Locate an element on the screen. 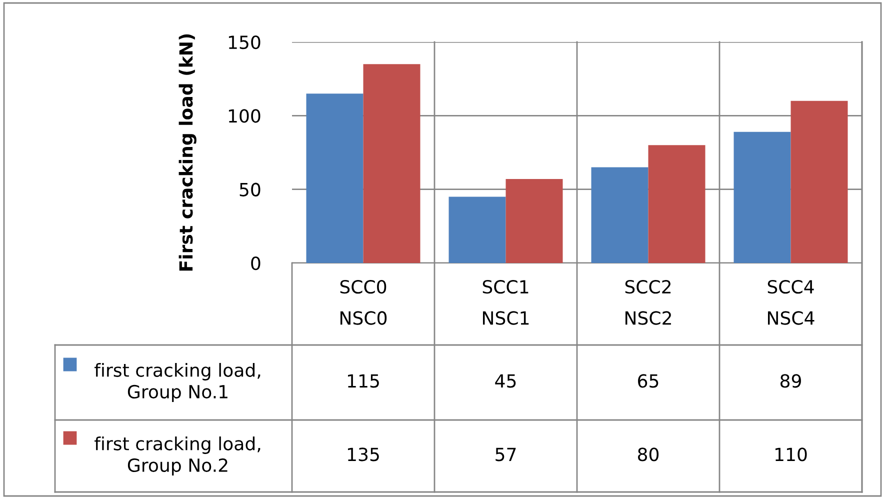 The height and width of the screenshot is (499, 887). y-axis-title: First cracking load (kN) is located at coordinates (187, 152).